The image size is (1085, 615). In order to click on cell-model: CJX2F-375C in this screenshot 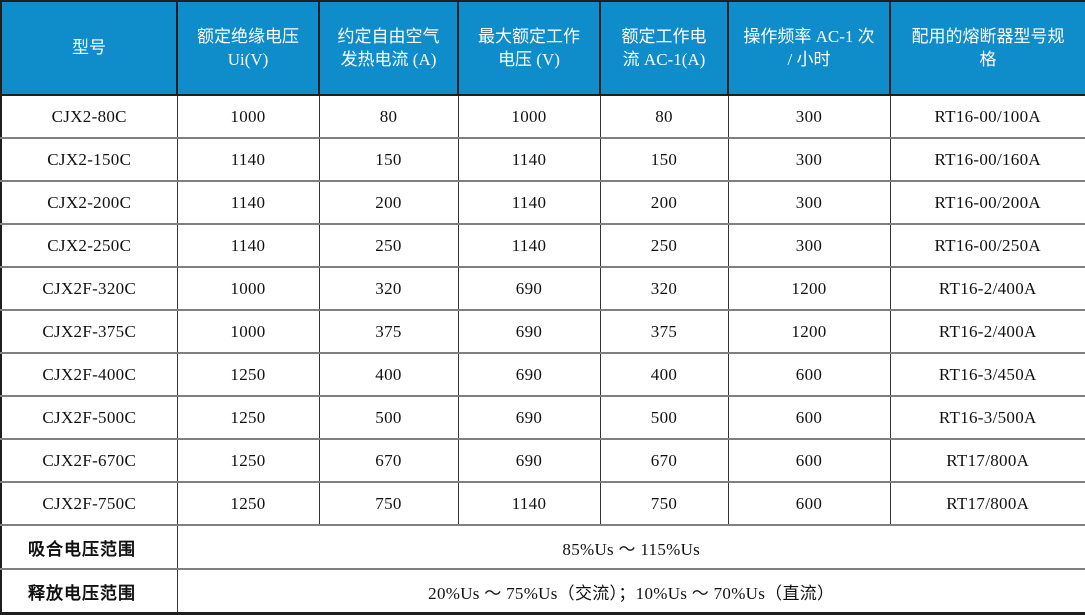, I will do `click(89, 331)`.